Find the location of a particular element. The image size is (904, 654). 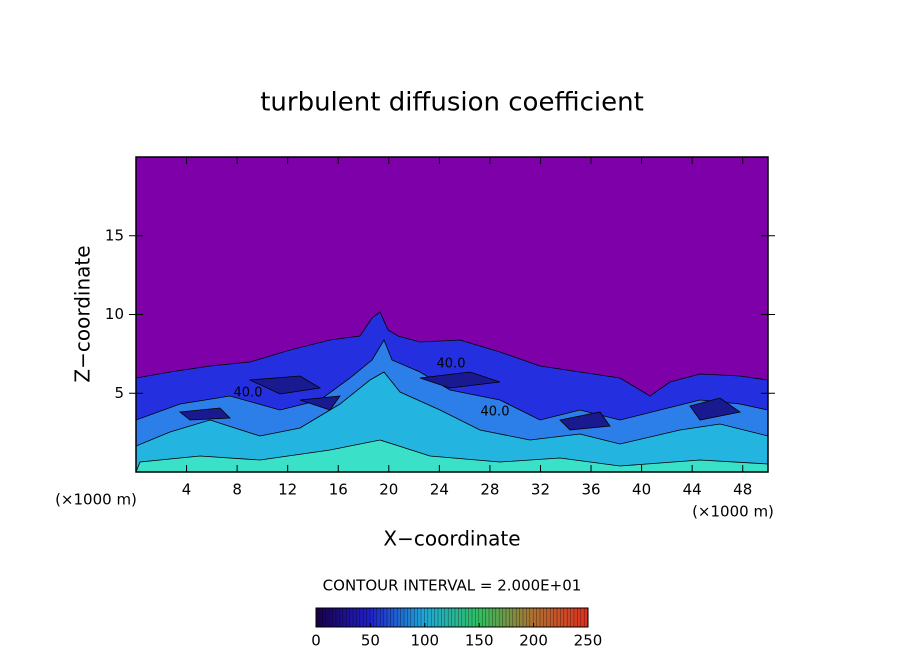

y-unit-label: (×1000 m) is located at coordinates (96, 500).